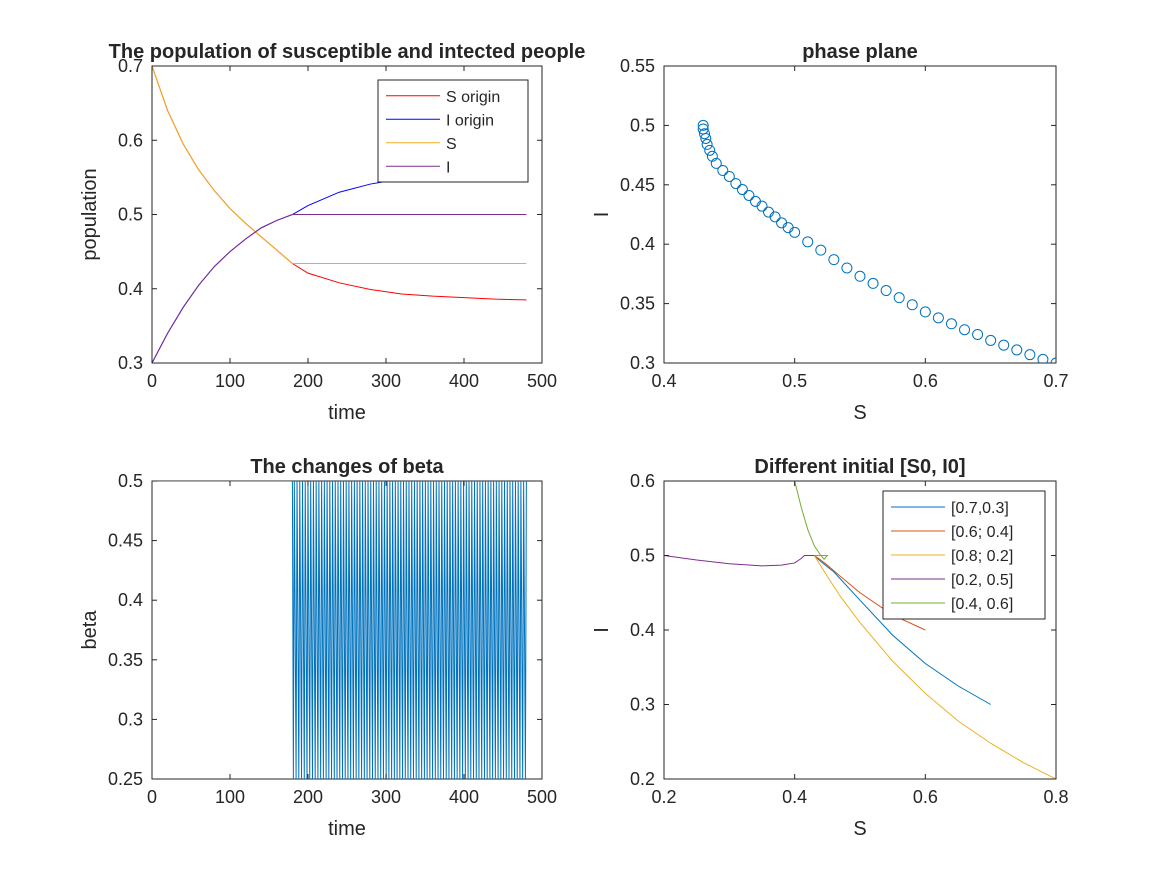  I want to click on axis-ticks: 0 100 200 300 400 500 0.25 0.3 0.35 0.4 0.45 0.5, so click(332, 639).